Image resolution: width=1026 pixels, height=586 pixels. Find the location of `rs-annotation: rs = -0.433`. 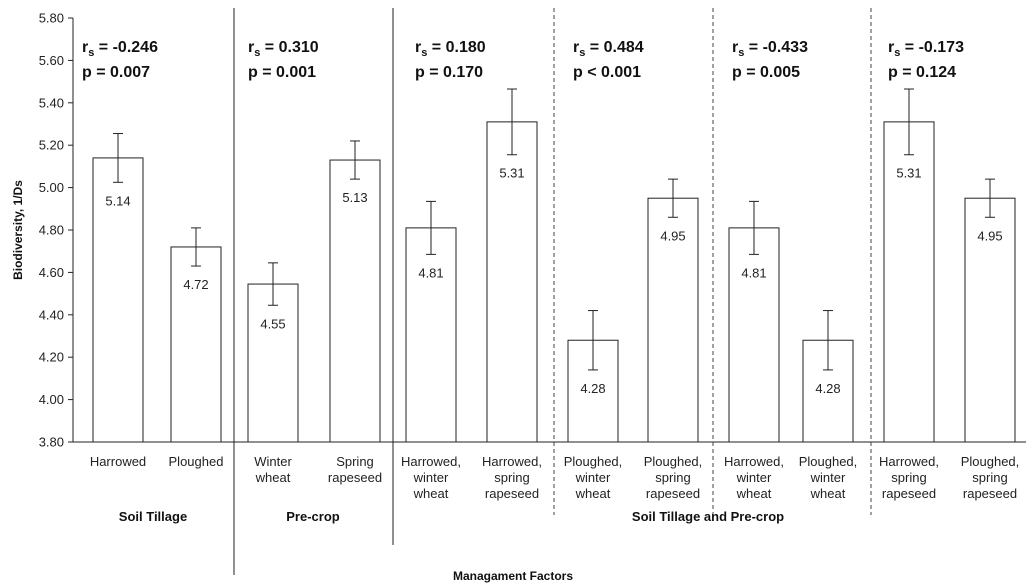

rs-annotation: rs = -0.433 is located at coordinates (770, 49).